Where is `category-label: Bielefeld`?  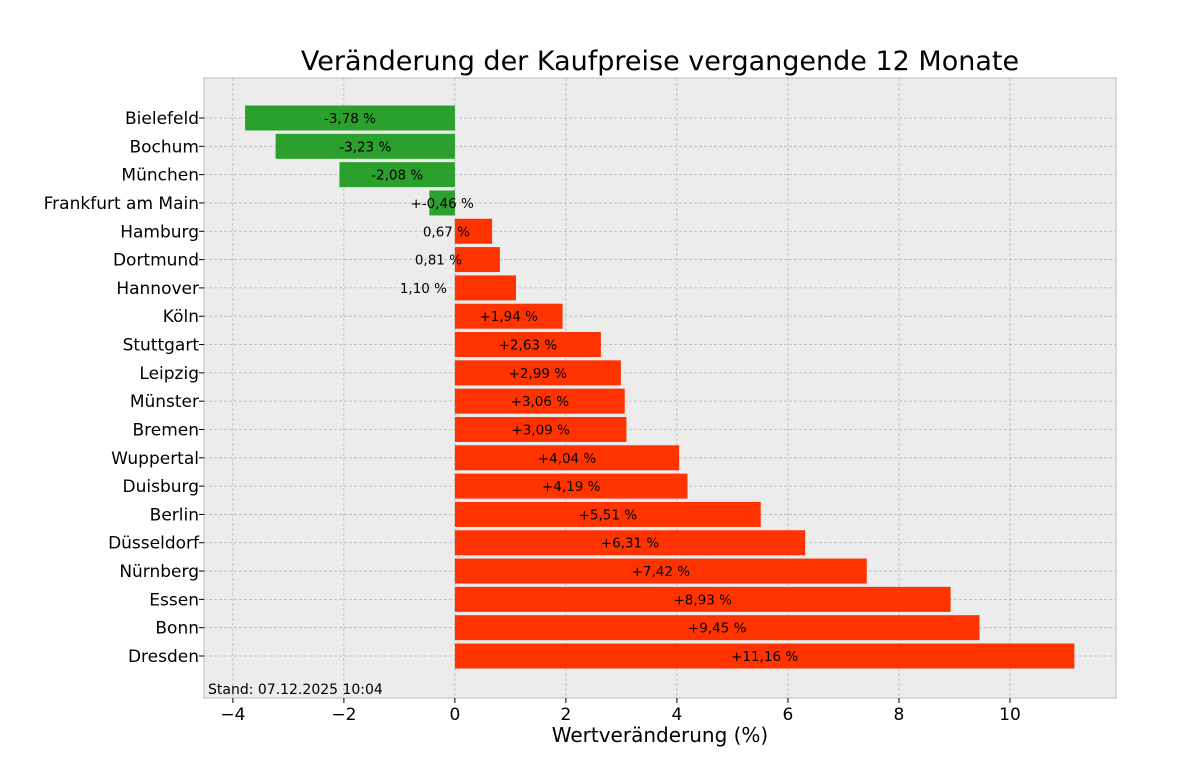
category-label: Bielefeld is located at coordinates (162, 119).